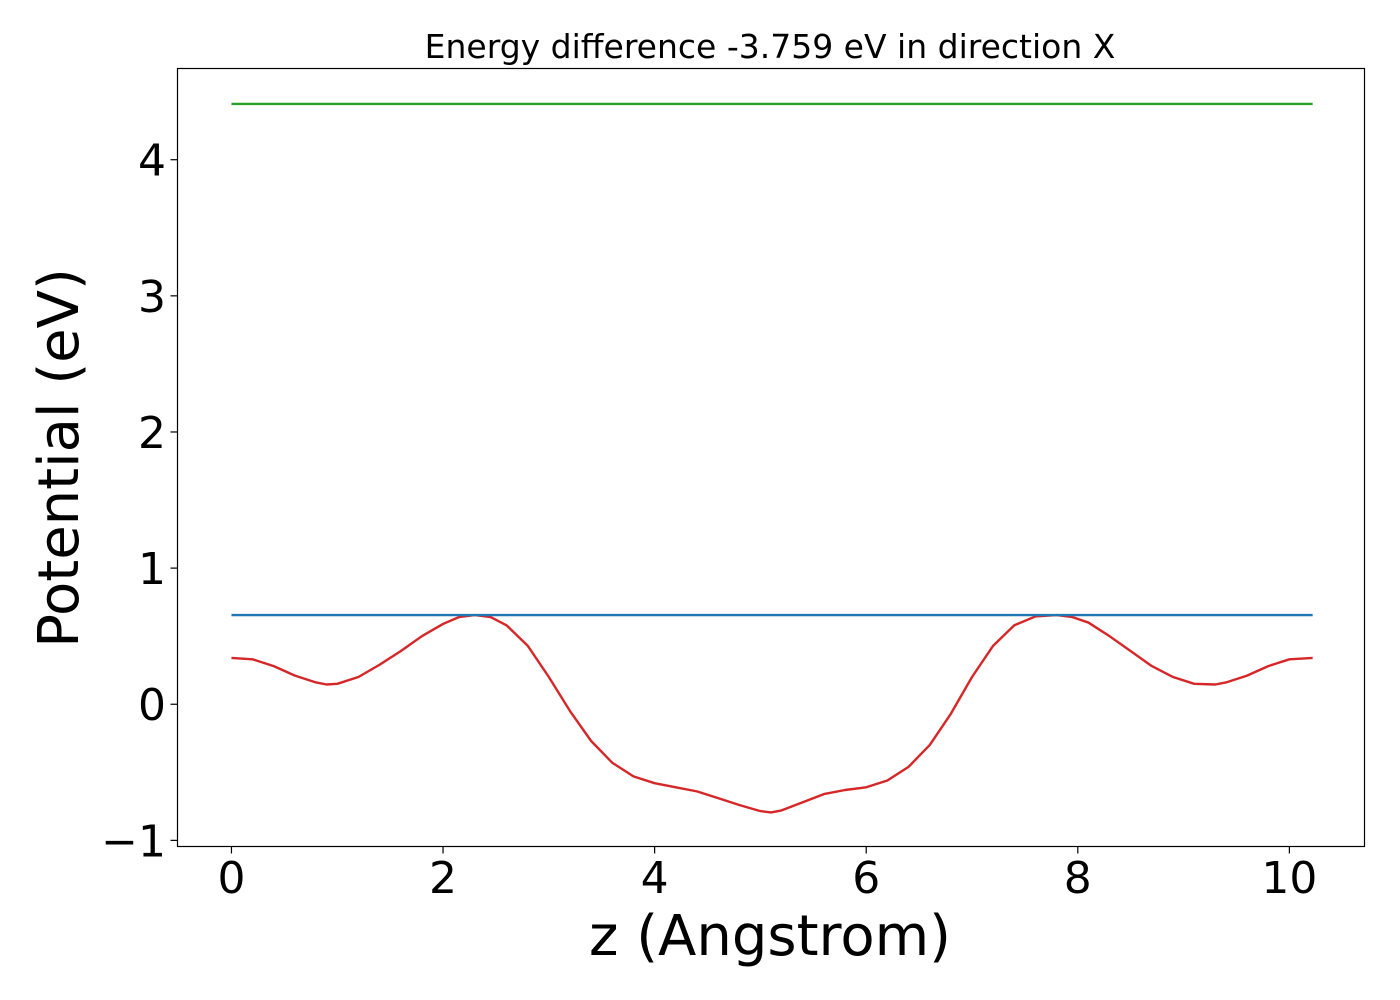  I want to click on x-tick-label: 6, so click(866, 878).